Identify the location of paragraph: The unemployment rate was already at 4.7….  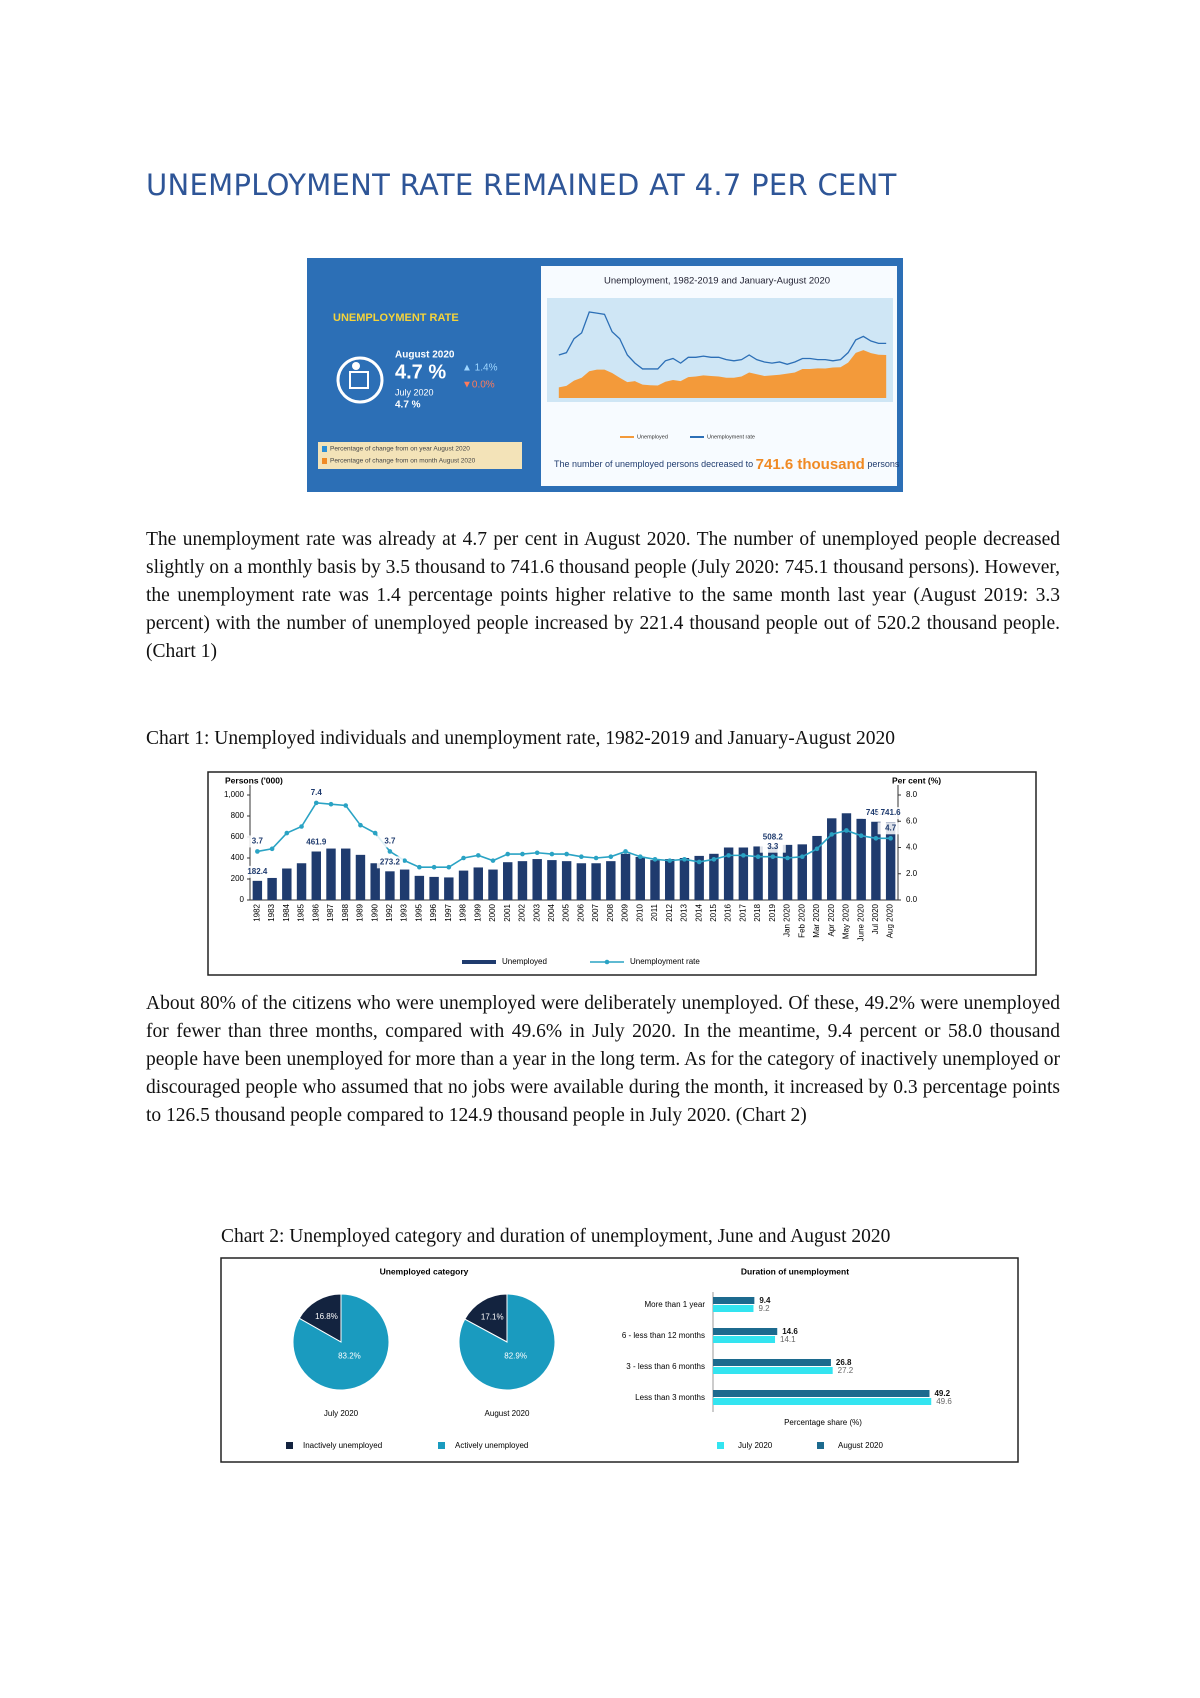
(603, 595).